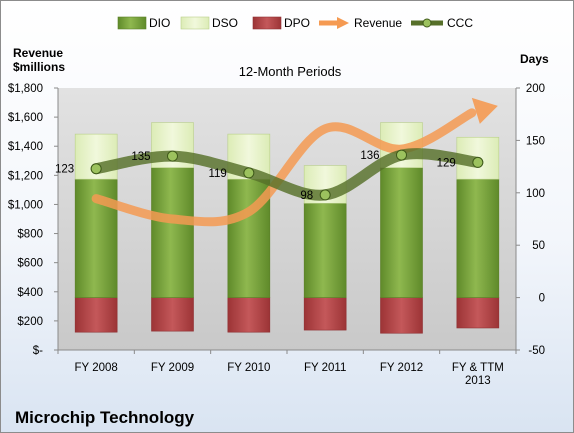 Image resolution: width=574 pixels, height=433 pixels. What do you see at coordinates (446, 163) in the screenshot?
I see `ccc-data-label: 129` at bounding box center [446, 163].